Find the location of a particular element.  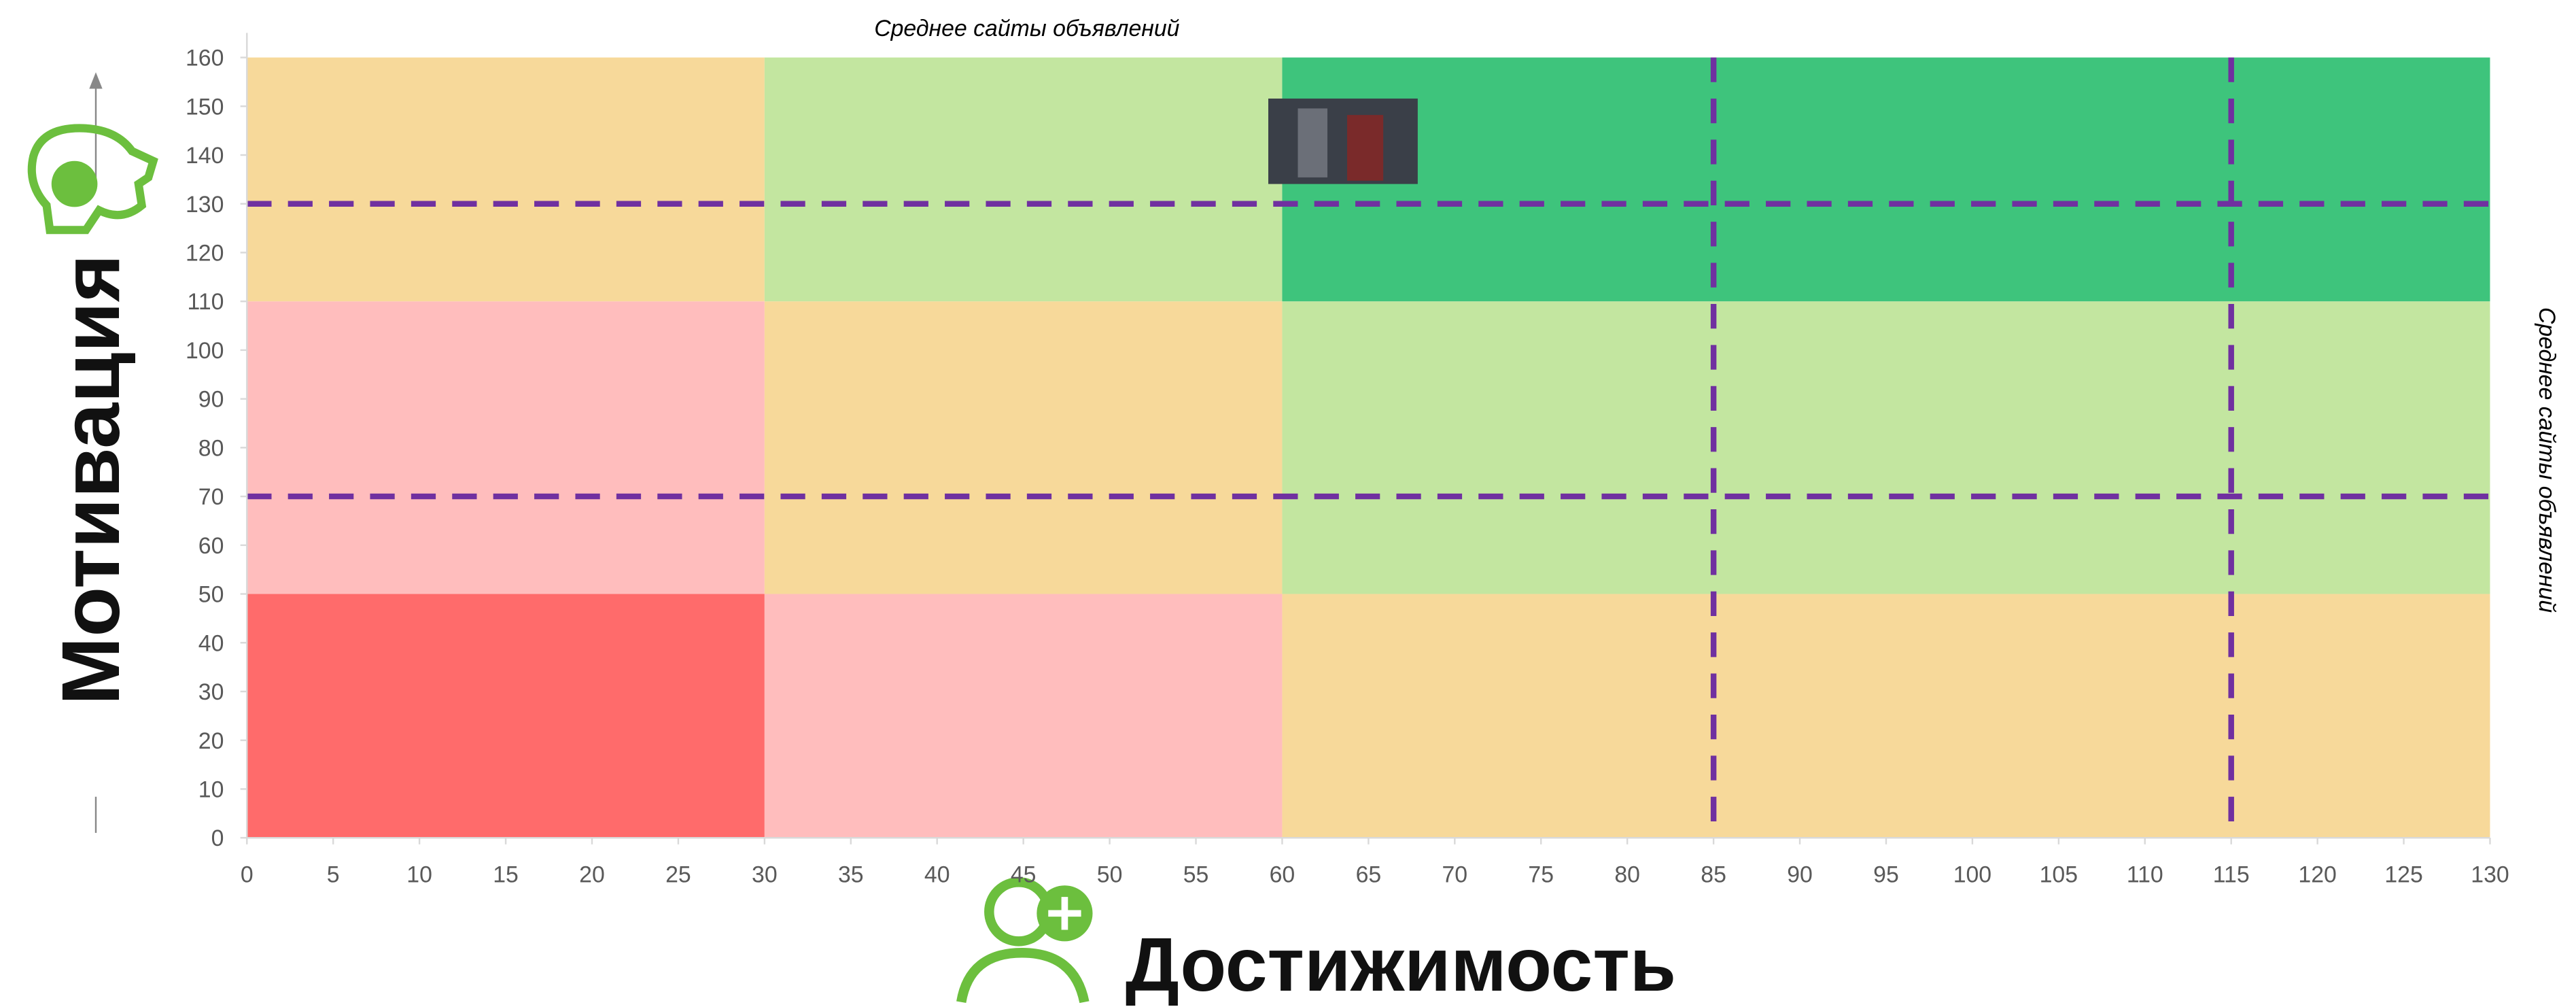

y-tick-label: 140 is located at coordinates (205, 156).